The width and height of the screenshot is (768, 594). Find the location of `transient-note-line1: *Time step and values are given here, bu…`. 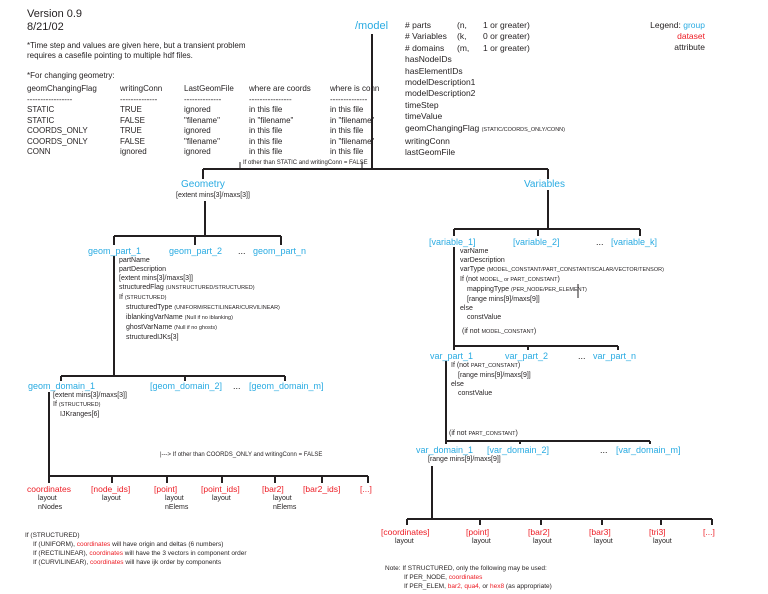

transient-note-line1: *Time step and values are given here, bu… is located at coordinates (136, 45).